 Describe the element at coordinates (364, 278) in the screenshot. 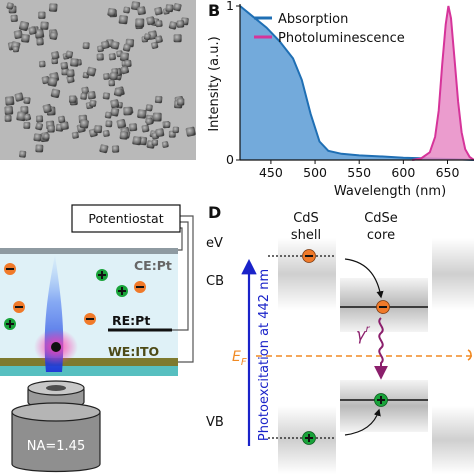

I see `electron-transfer-arrow` at that location.